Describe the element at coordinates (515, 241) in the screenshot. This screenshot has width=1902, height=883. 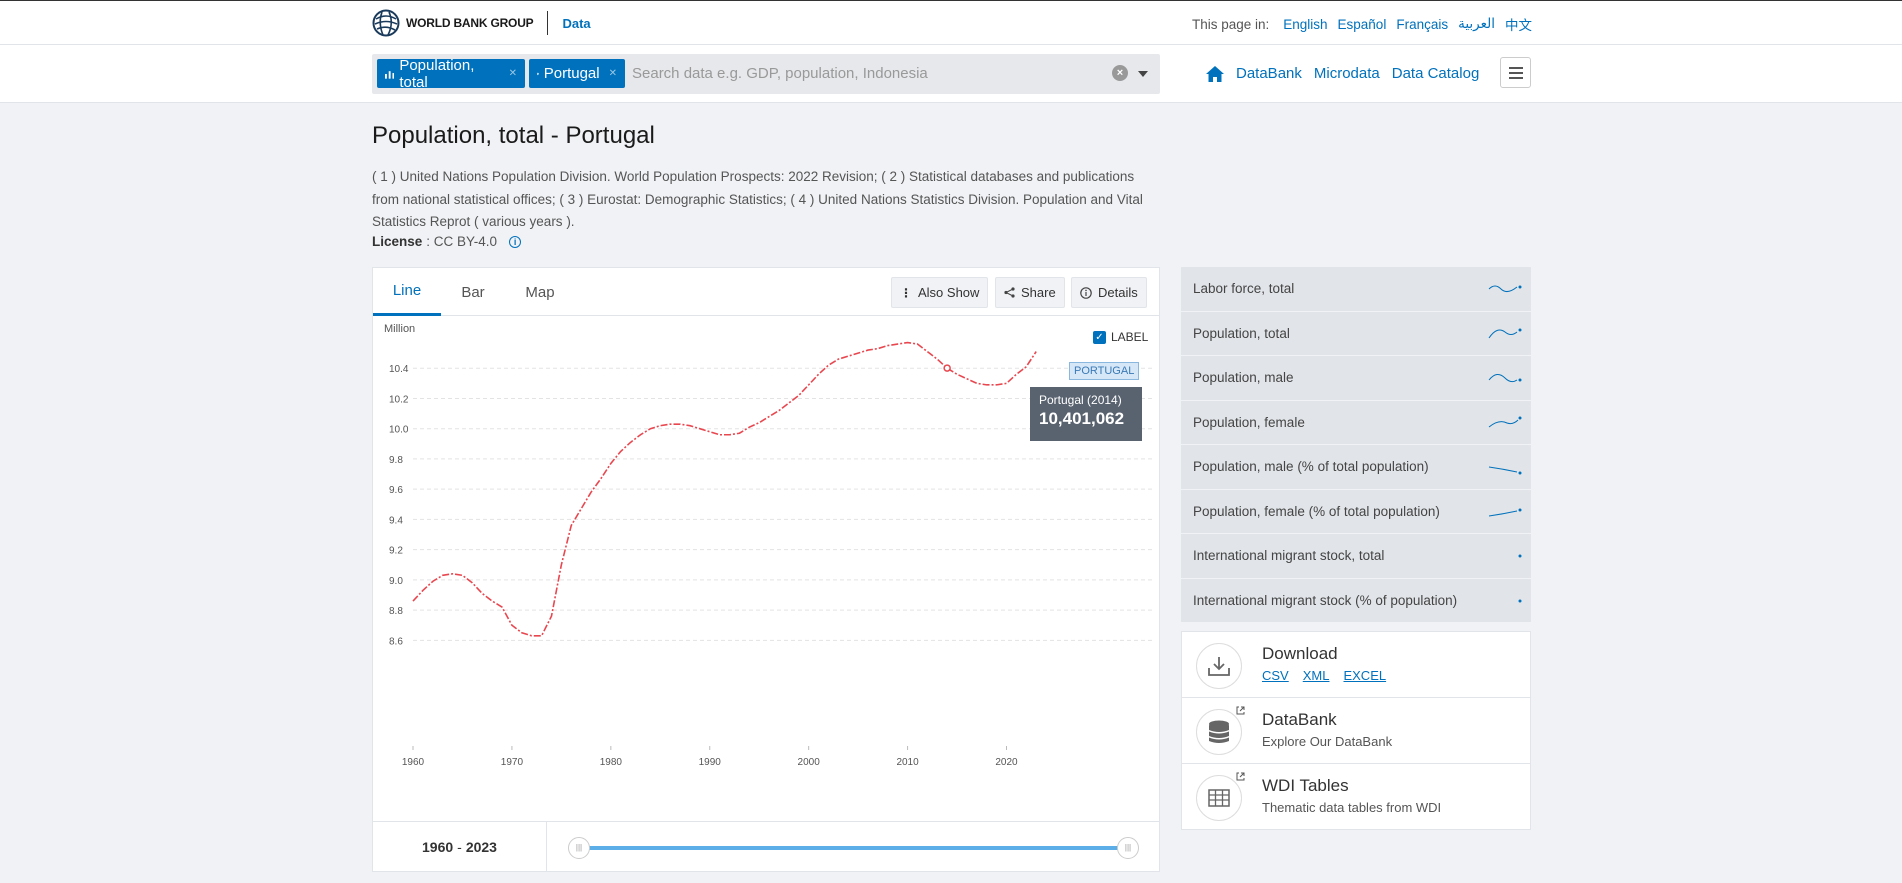
I see `info-icon: i` at that location.